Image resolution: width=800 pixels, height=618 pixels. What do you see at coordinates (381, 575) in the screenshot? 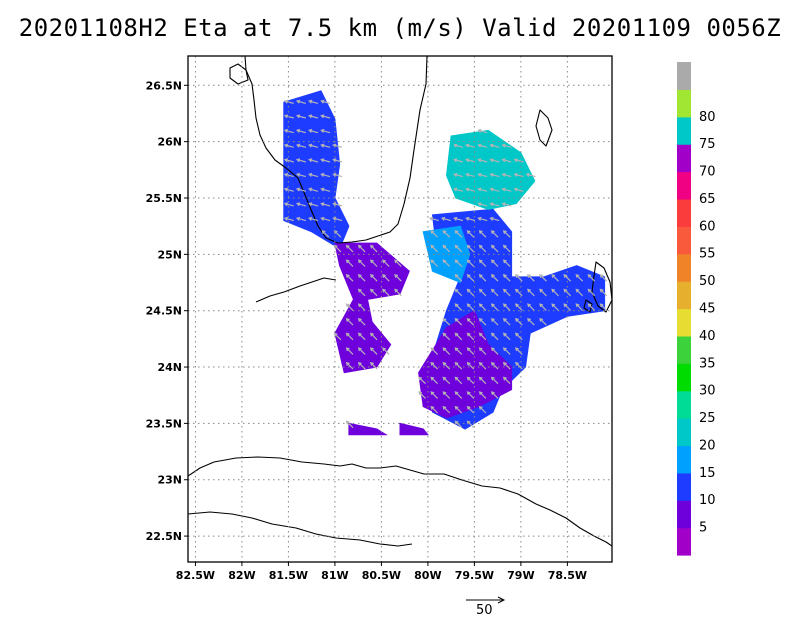
I see `x-tick-label: 80.5W` at bounding box center [381, 575].